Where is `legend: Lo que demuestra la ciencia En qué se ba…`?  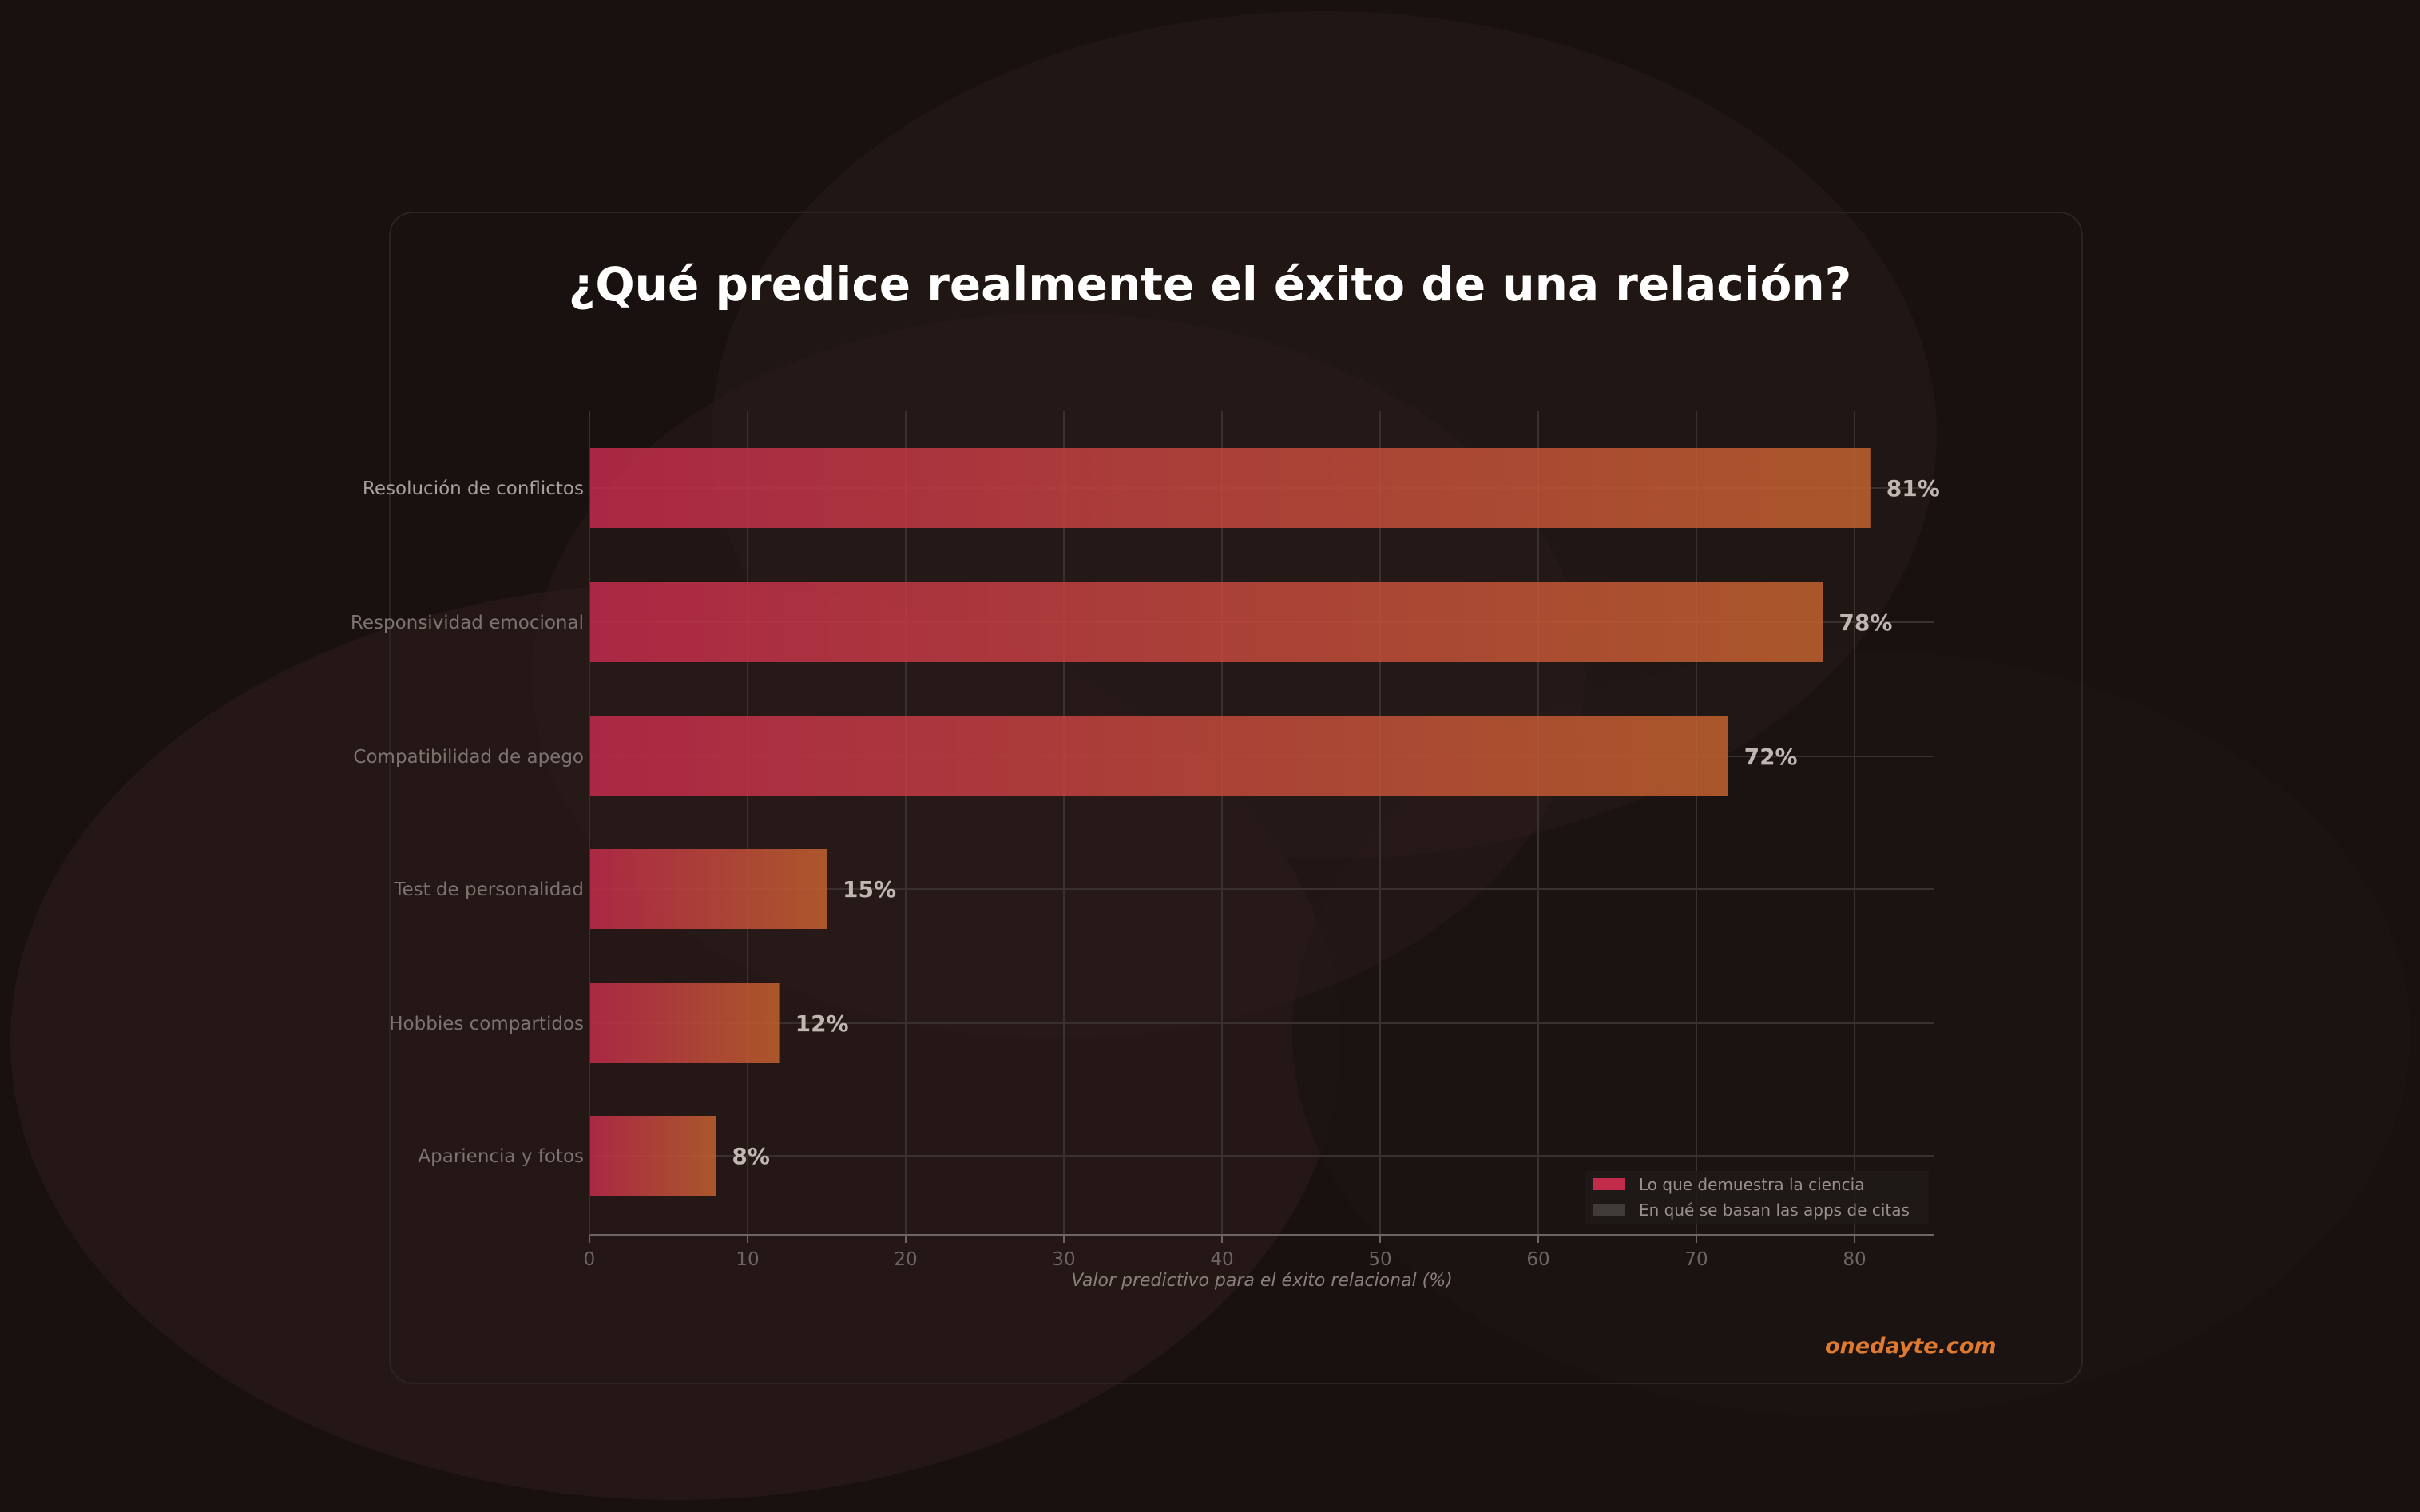 legend: Lo que demuestra la ciencia En qué se ba… is located at coordinates (1757, 1197).